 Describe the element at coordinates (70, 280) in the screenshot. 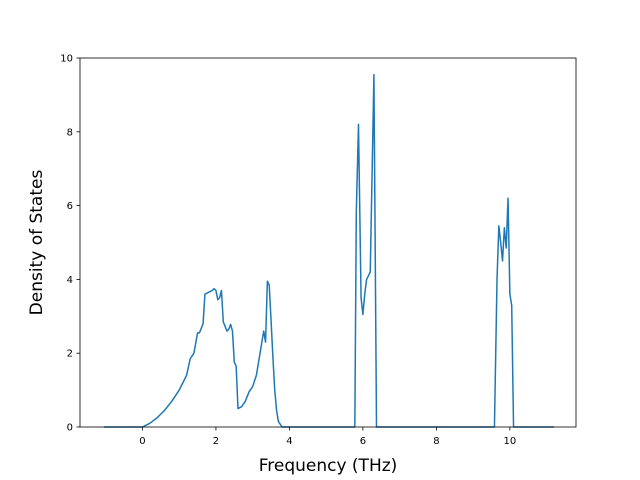

I see `y-tick-label: 4` at that location.